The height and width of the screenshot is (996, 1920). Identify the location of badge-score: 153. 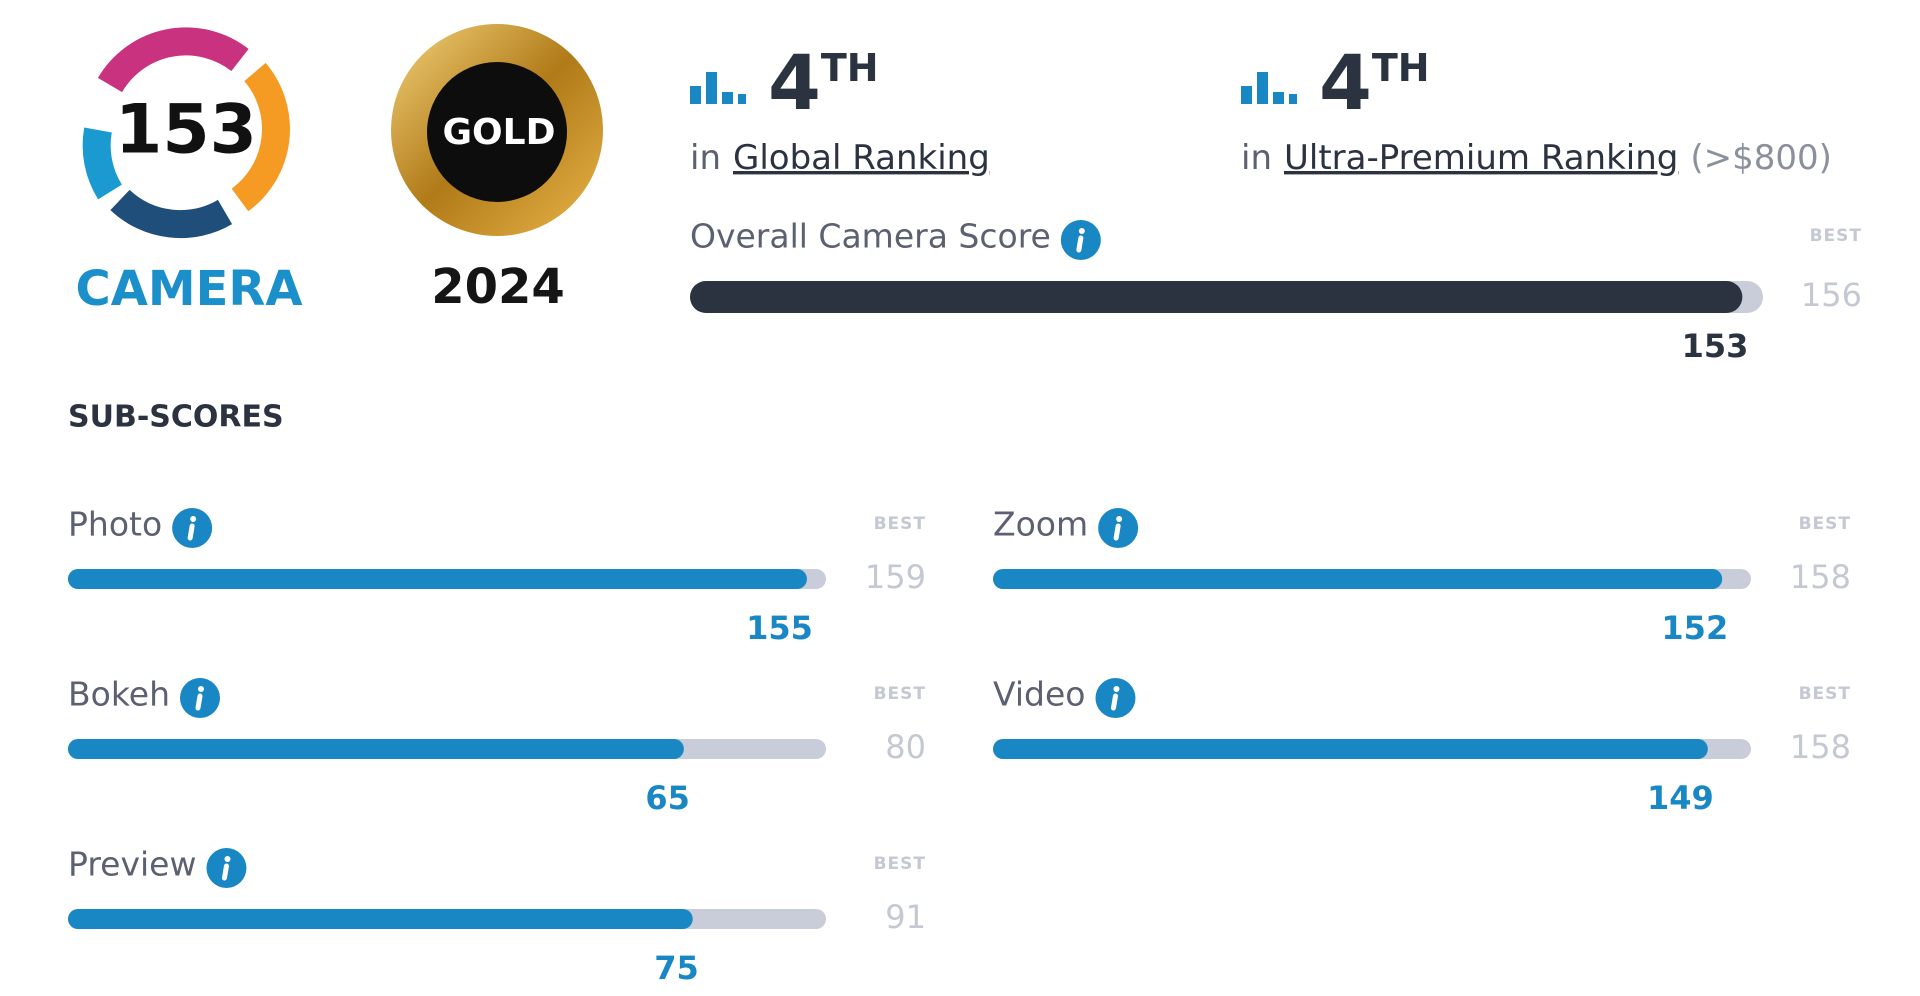
(186, 130).